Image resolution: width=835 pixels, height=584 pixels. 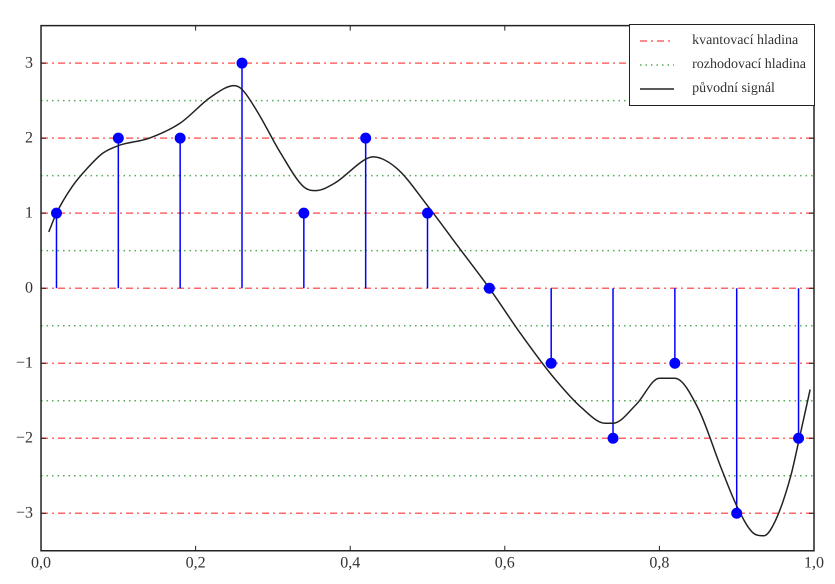 What do you see at coordinates (350, 563) in the screenshot?
I see `x-tick-label: 0,4` at bounding box center [350, 563].